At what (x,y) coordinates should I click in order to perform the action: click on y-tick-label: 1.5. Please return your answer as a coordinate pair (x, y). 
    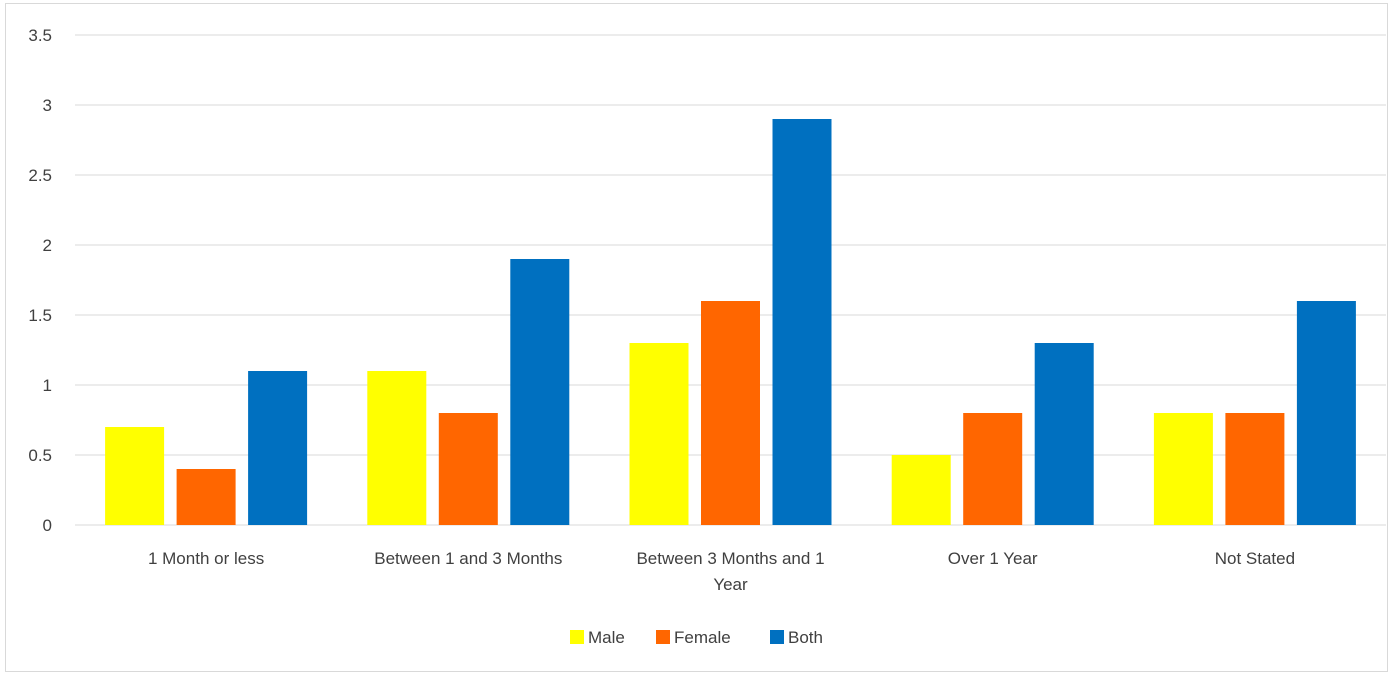
    Looking at the image, I should click on (40, 315).